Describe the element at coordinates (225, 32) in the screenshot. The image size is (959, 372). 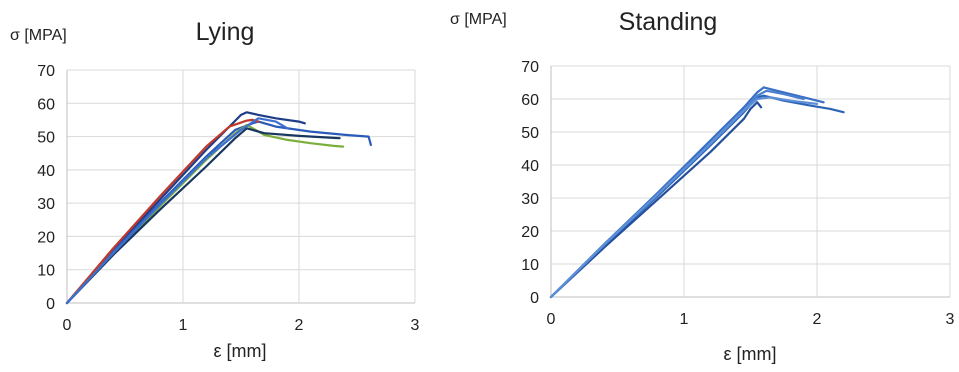
I see `chart-title: Lying` at that location.